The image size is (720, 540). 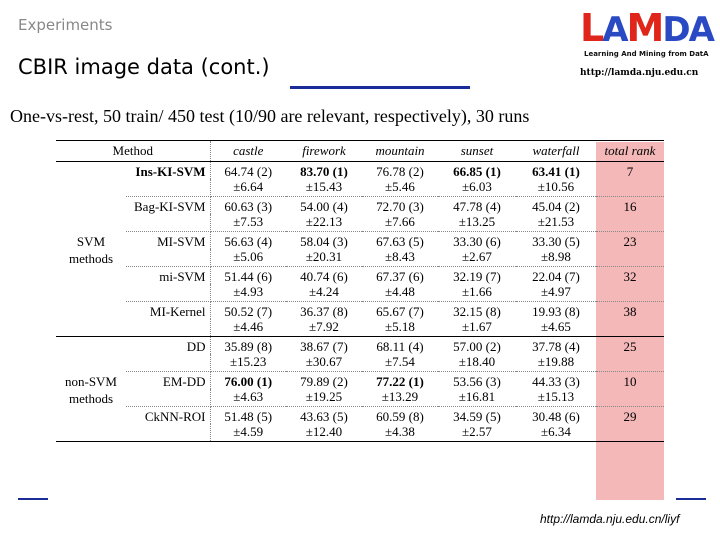 What do you see at coordinates (324, 206) in the screenshot?
I see `mean-cell: 54.00 (4)` at bounding box center [324, 206].